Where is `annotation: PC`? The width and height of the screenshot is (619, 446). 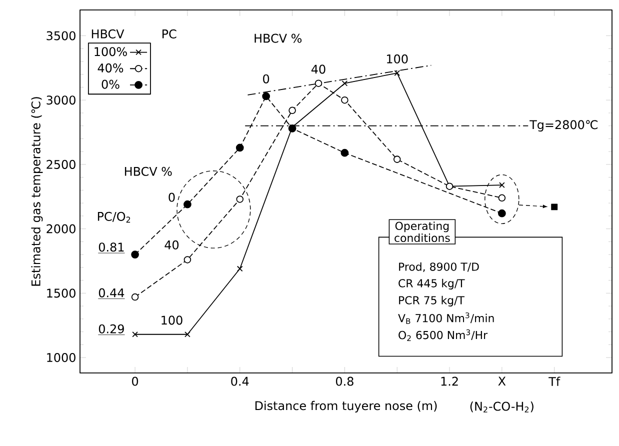 annotation: PC is located at coordinates (169, 33).